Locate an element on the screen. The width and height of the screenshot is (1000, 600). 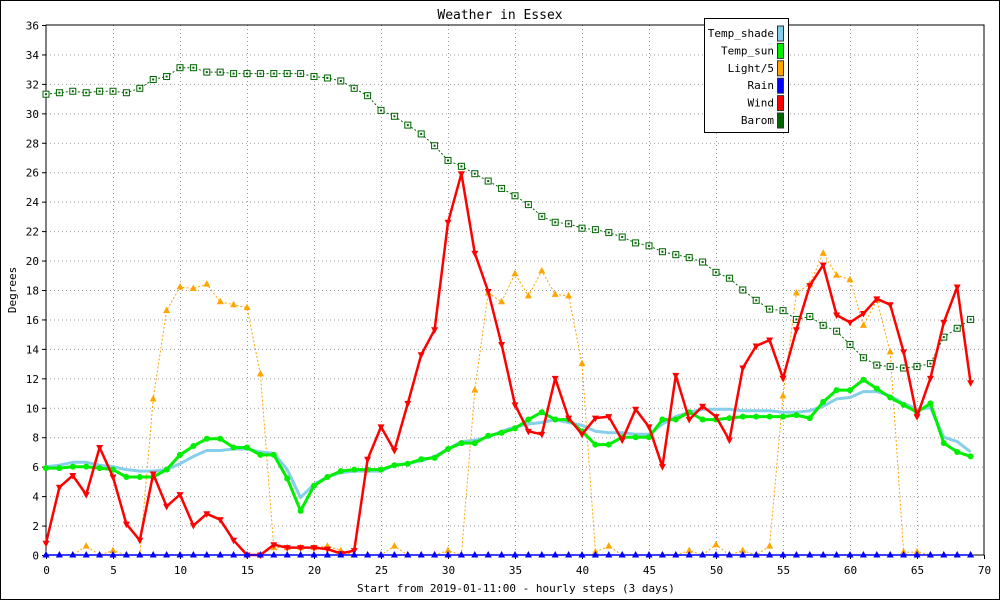
x-tick-label: 55 is located at coordinates (783, 570).